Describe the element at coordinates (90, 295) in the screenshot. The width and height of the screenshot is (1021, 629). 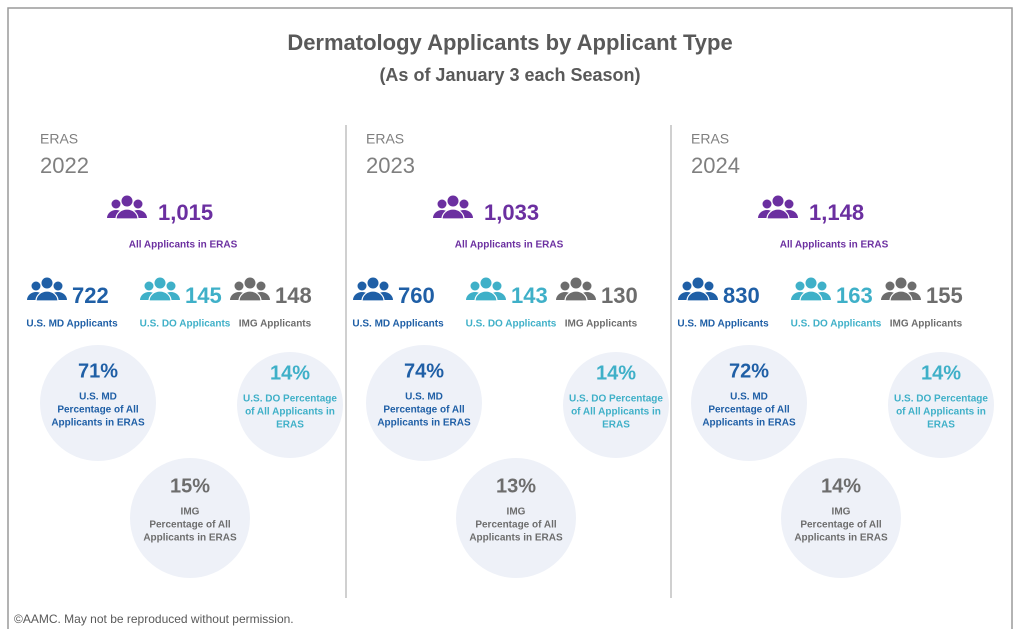
I see `group-count: 722` at that location.